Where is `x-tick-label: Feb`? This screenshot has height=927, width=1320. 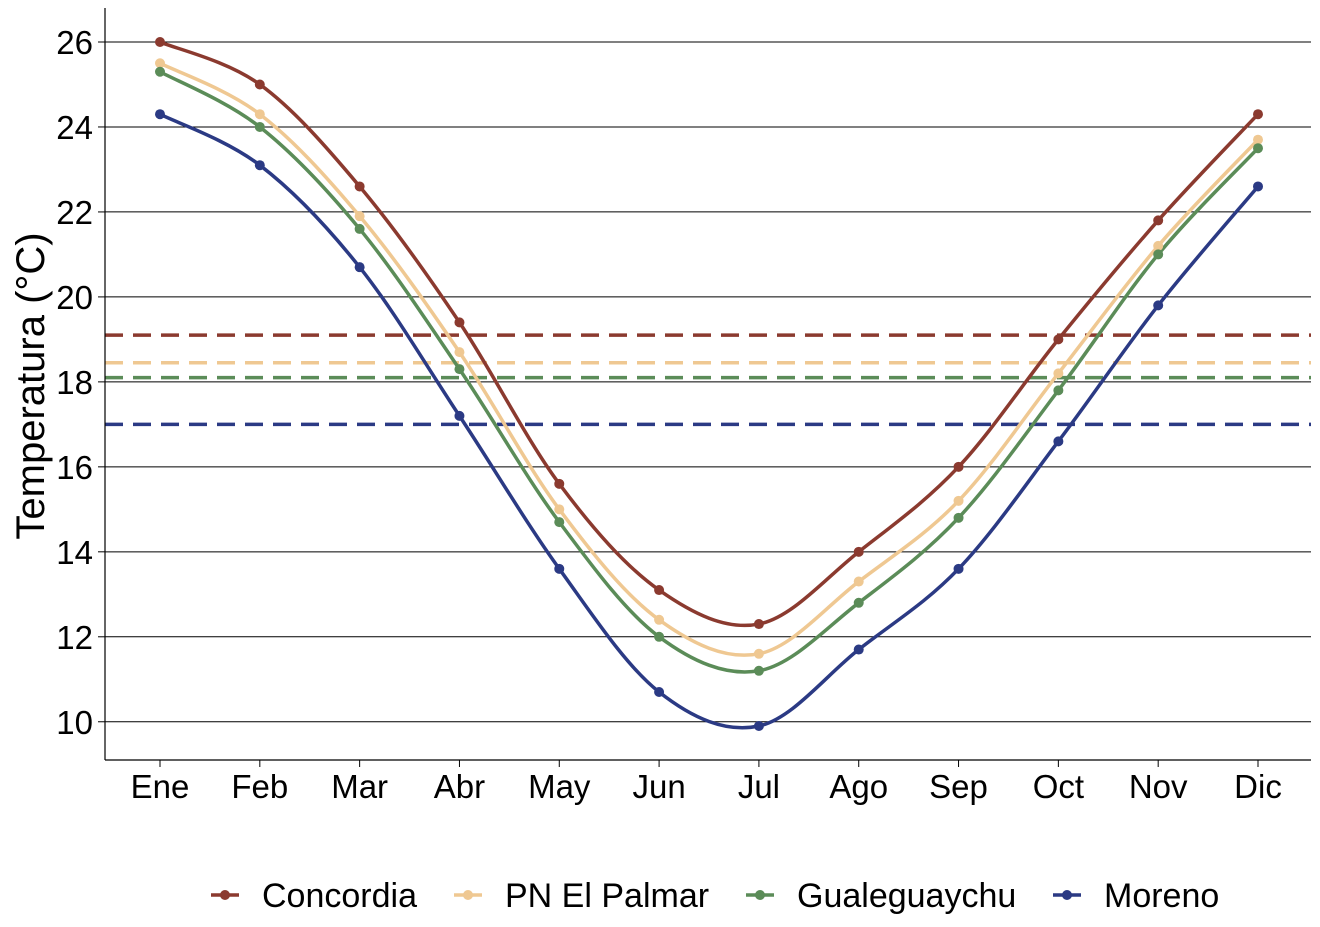 x-tick-label: Feb is located at coordinates (259, 786).